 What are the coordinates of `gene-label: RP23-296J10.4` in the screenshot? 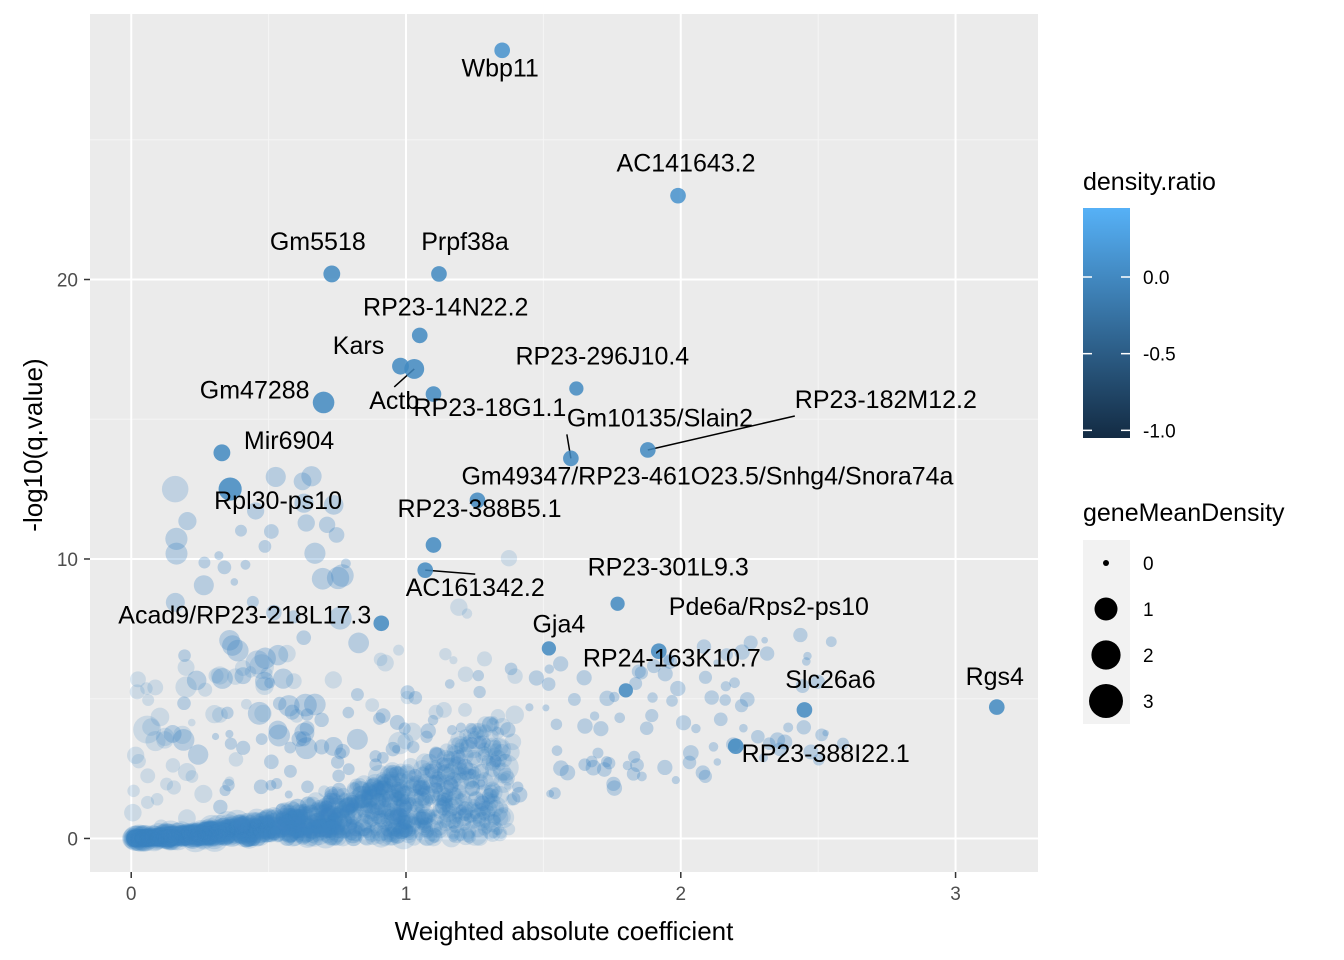 It's located at (602, 357).